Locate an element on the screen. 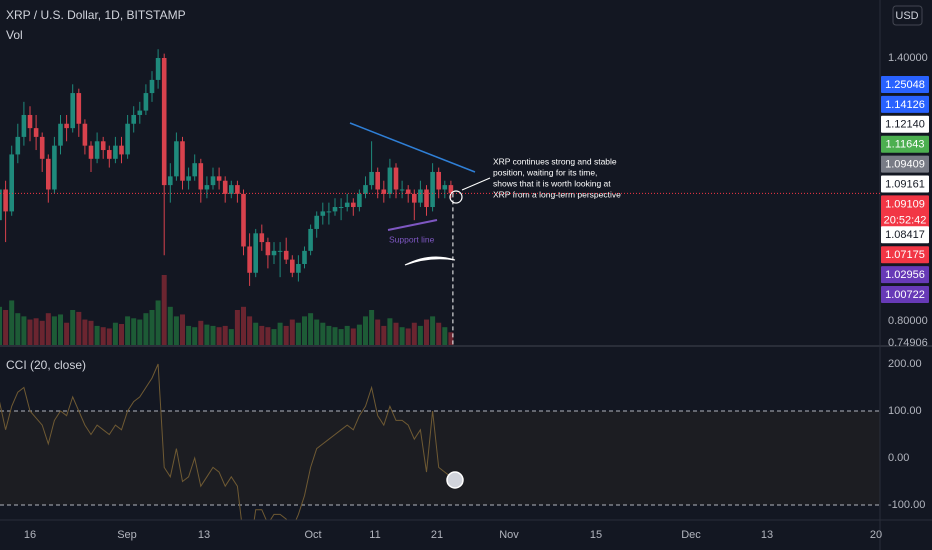  symbol-title: XRP / U.S. Dollar, 1D, BITSTAMP is located at coordinates (96, 15).